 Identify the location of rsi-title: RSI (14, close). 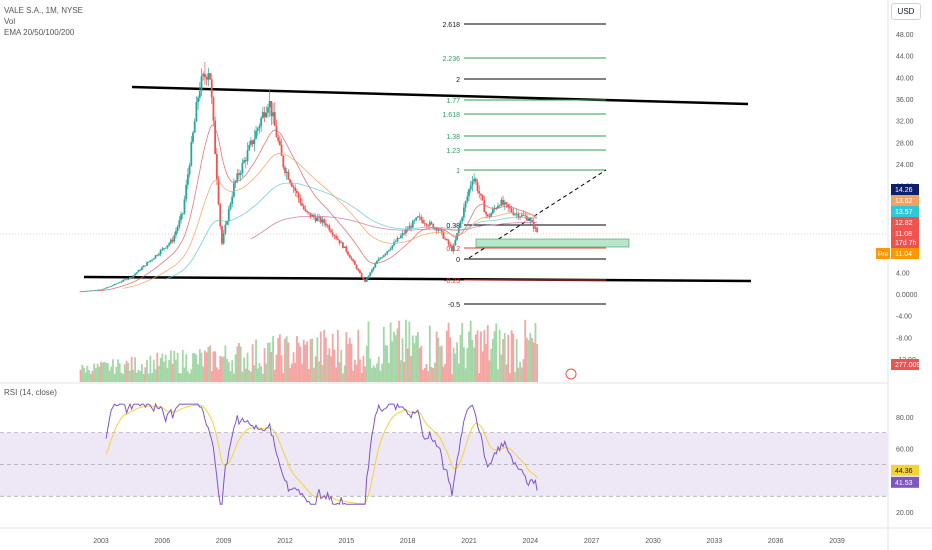
(30, 392).